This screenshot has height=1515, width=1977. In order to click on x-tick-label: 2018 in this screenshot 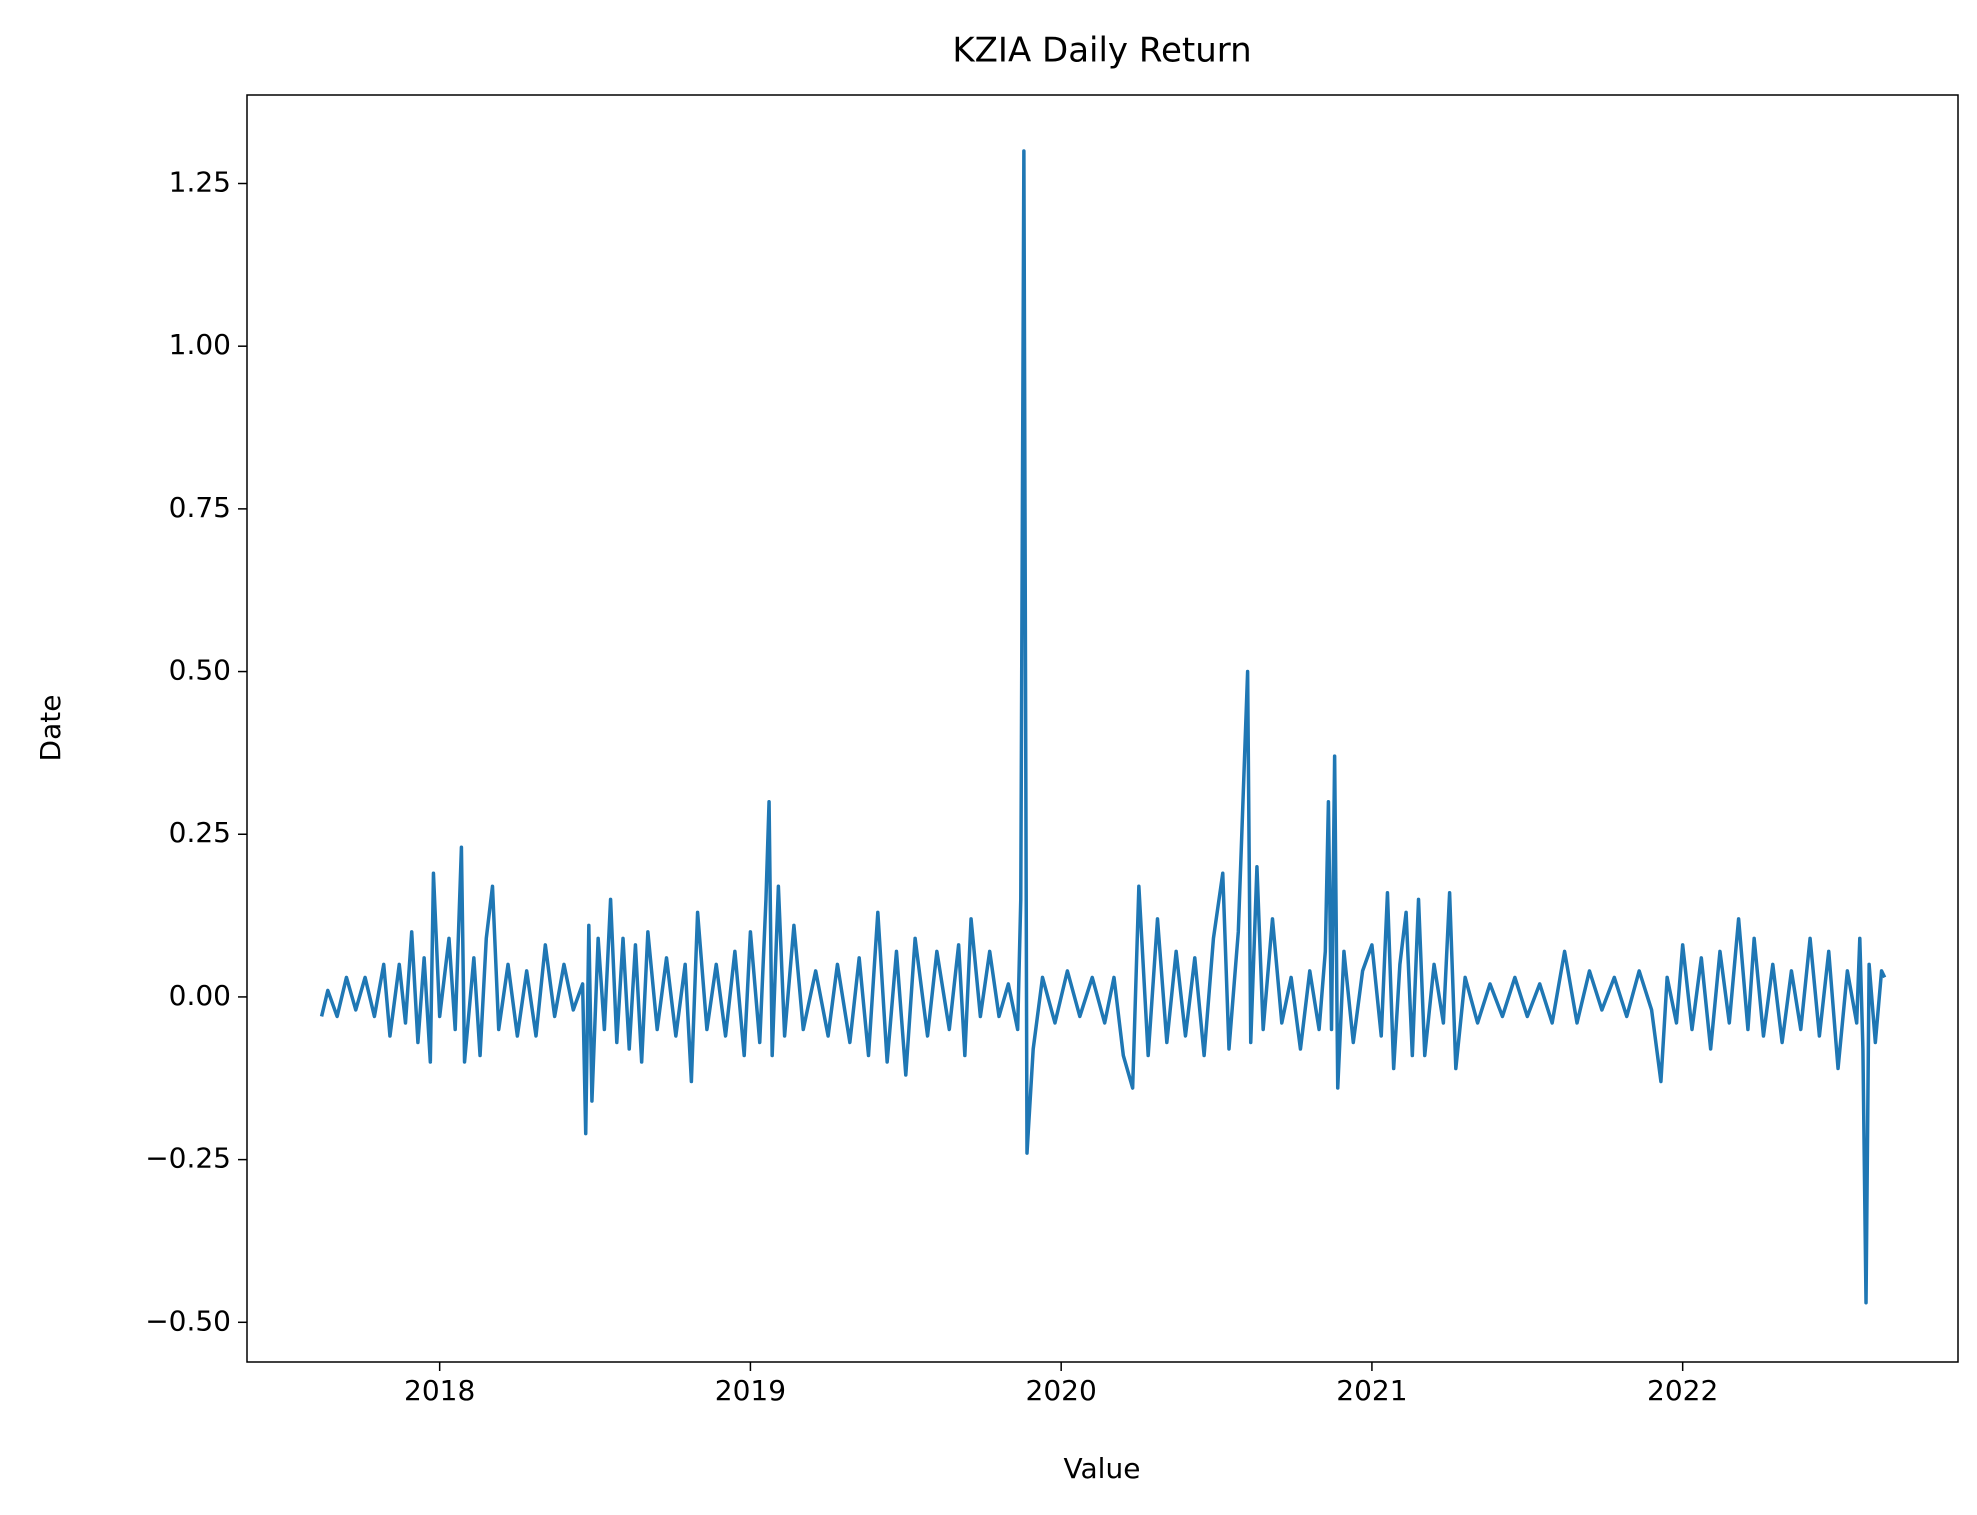, I will do `click(439, 1390)`.